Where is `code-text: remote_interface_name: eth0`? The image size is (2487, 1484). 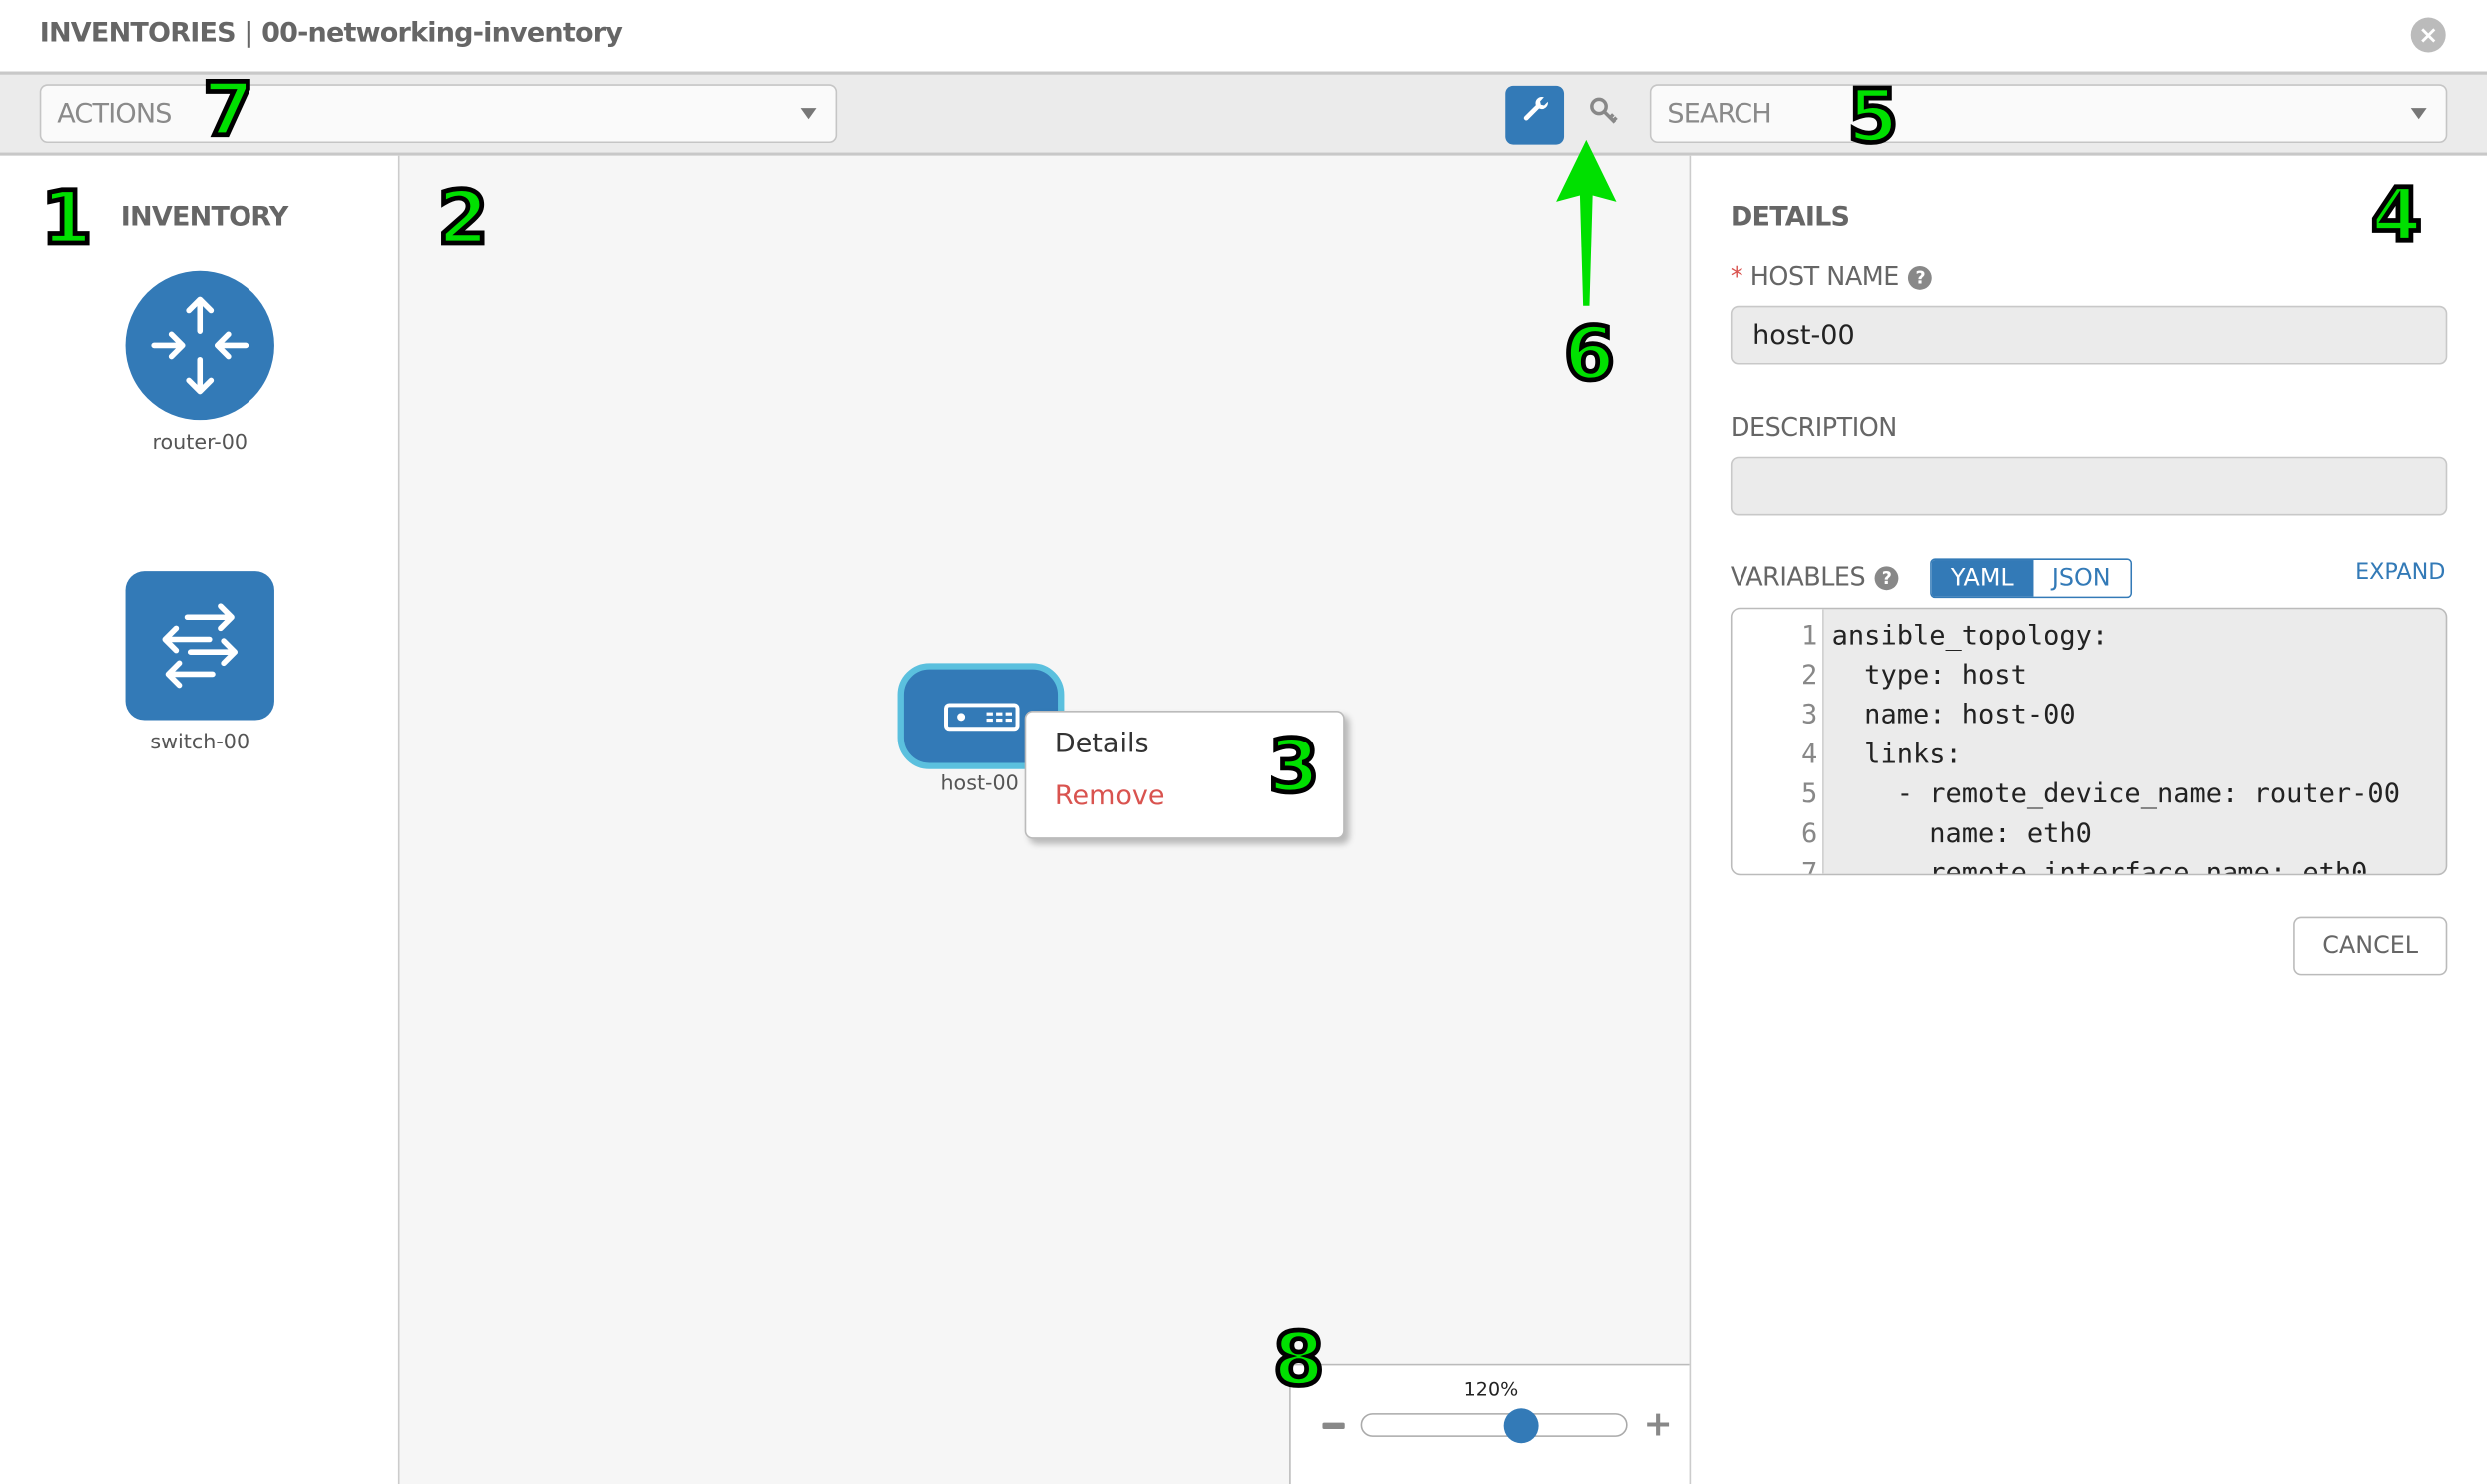
code-text: remote_interface_name: eth0 is located at coordinates (2099, 866).